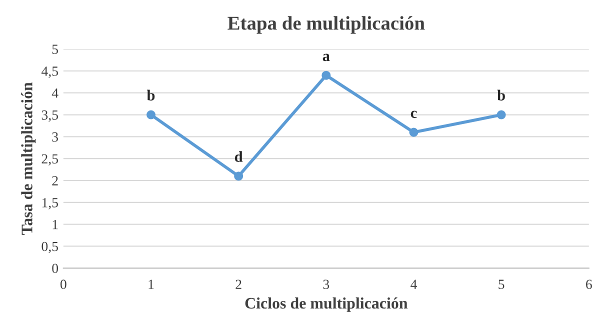 The width and height of the screenshot is (604, 327). Describe the element at coordinates (55, 49) in the screenshot. I see `y-tick-label: 5` at that location.